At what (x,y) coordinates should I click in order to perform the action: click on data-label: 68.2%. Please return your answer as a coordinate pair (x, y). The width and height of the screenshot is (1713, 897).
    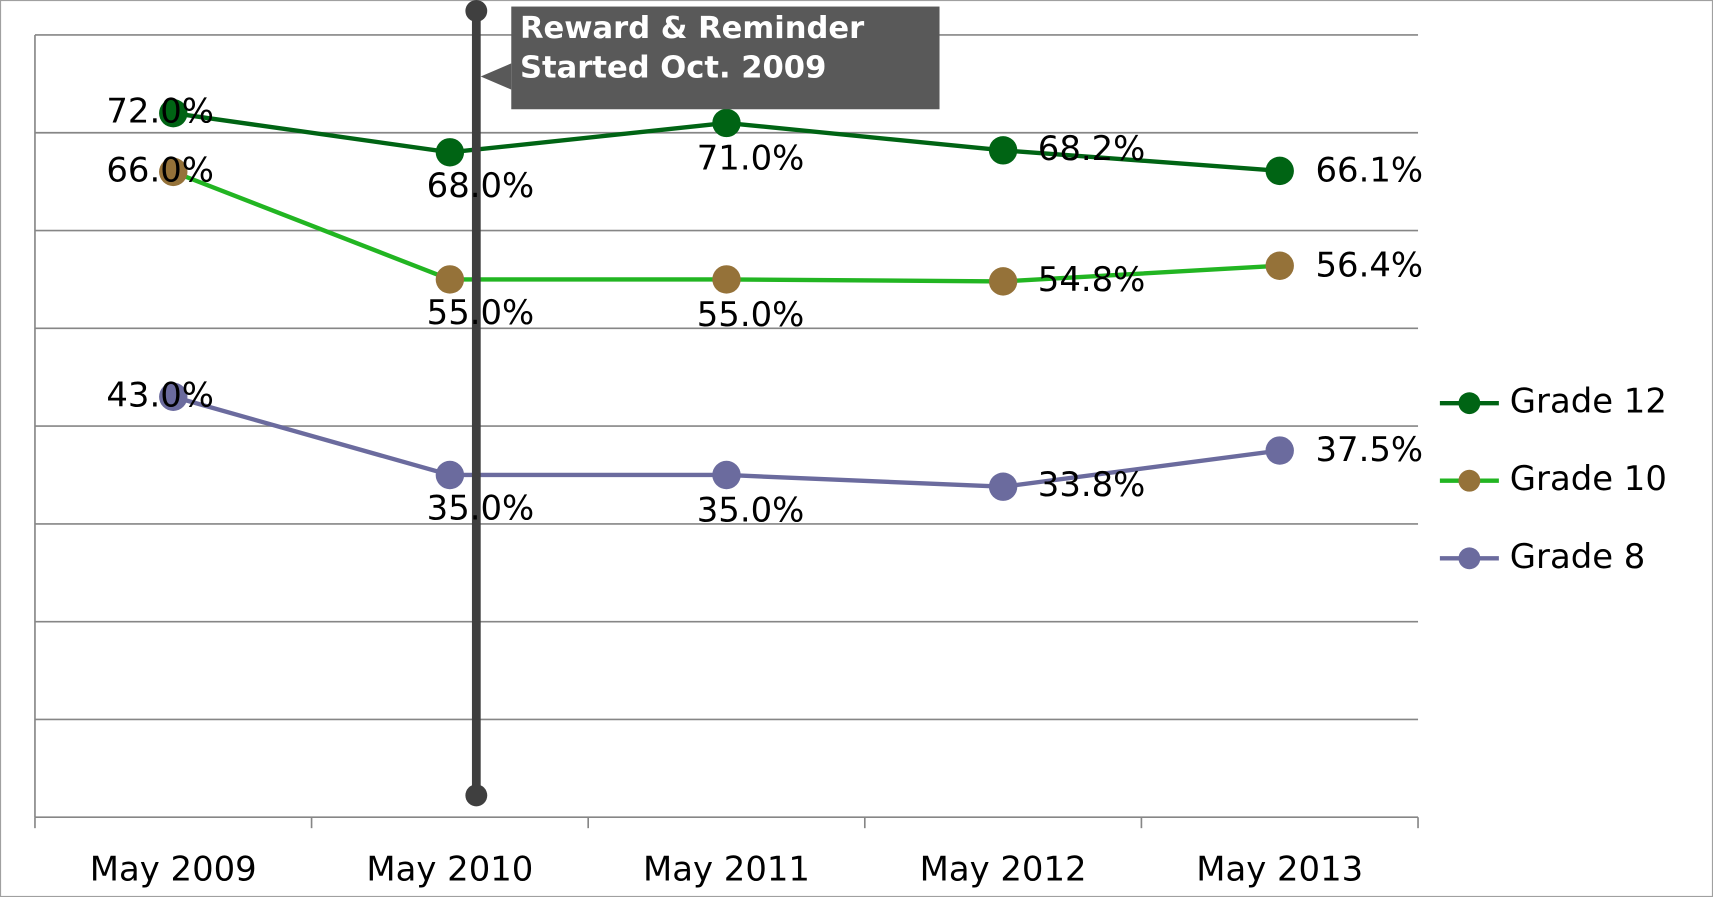
    Looking at the image, I should click on (1092, 148).